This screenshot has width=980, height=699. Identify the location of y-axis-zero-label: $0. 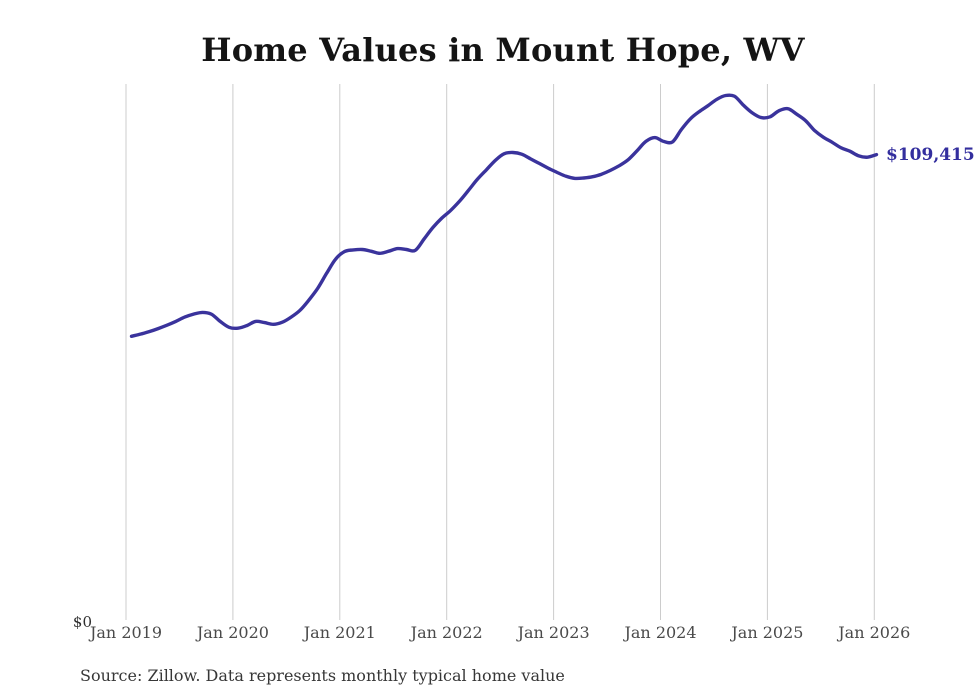
(82, 622).